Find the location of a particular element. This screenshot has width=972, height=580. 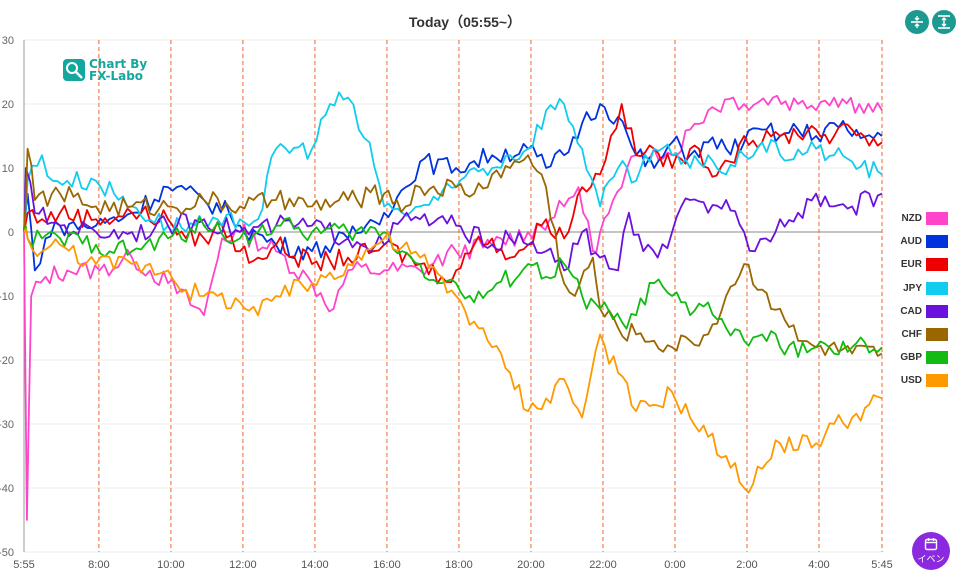

y-tick-label: -20 is located at coordinates (7, 361).